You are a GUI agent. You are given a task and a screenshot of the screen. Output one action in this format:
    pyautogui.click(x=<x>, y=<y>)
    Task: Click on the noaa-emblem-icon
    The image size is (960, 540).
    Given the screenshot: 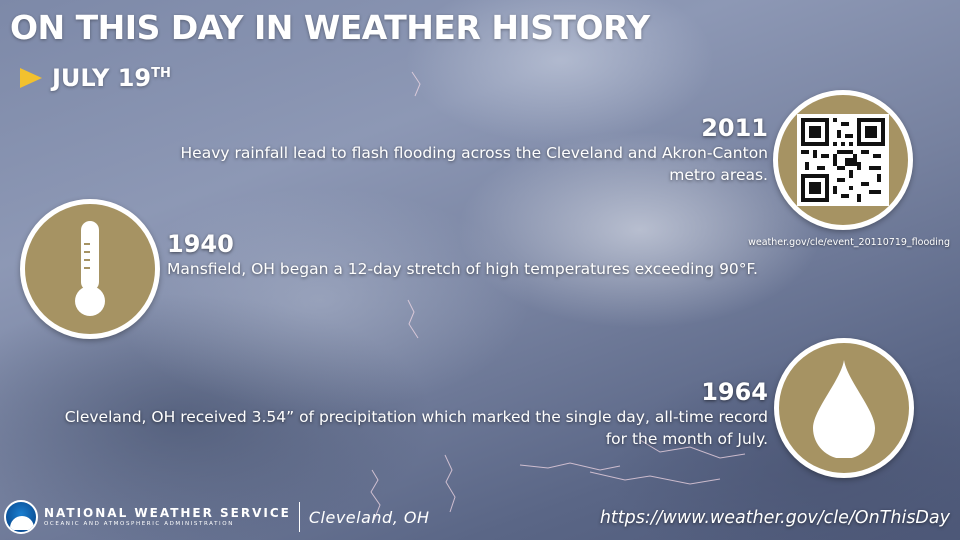 What is the action you would take?
    pyautogui.click(x=21, y=517)
    